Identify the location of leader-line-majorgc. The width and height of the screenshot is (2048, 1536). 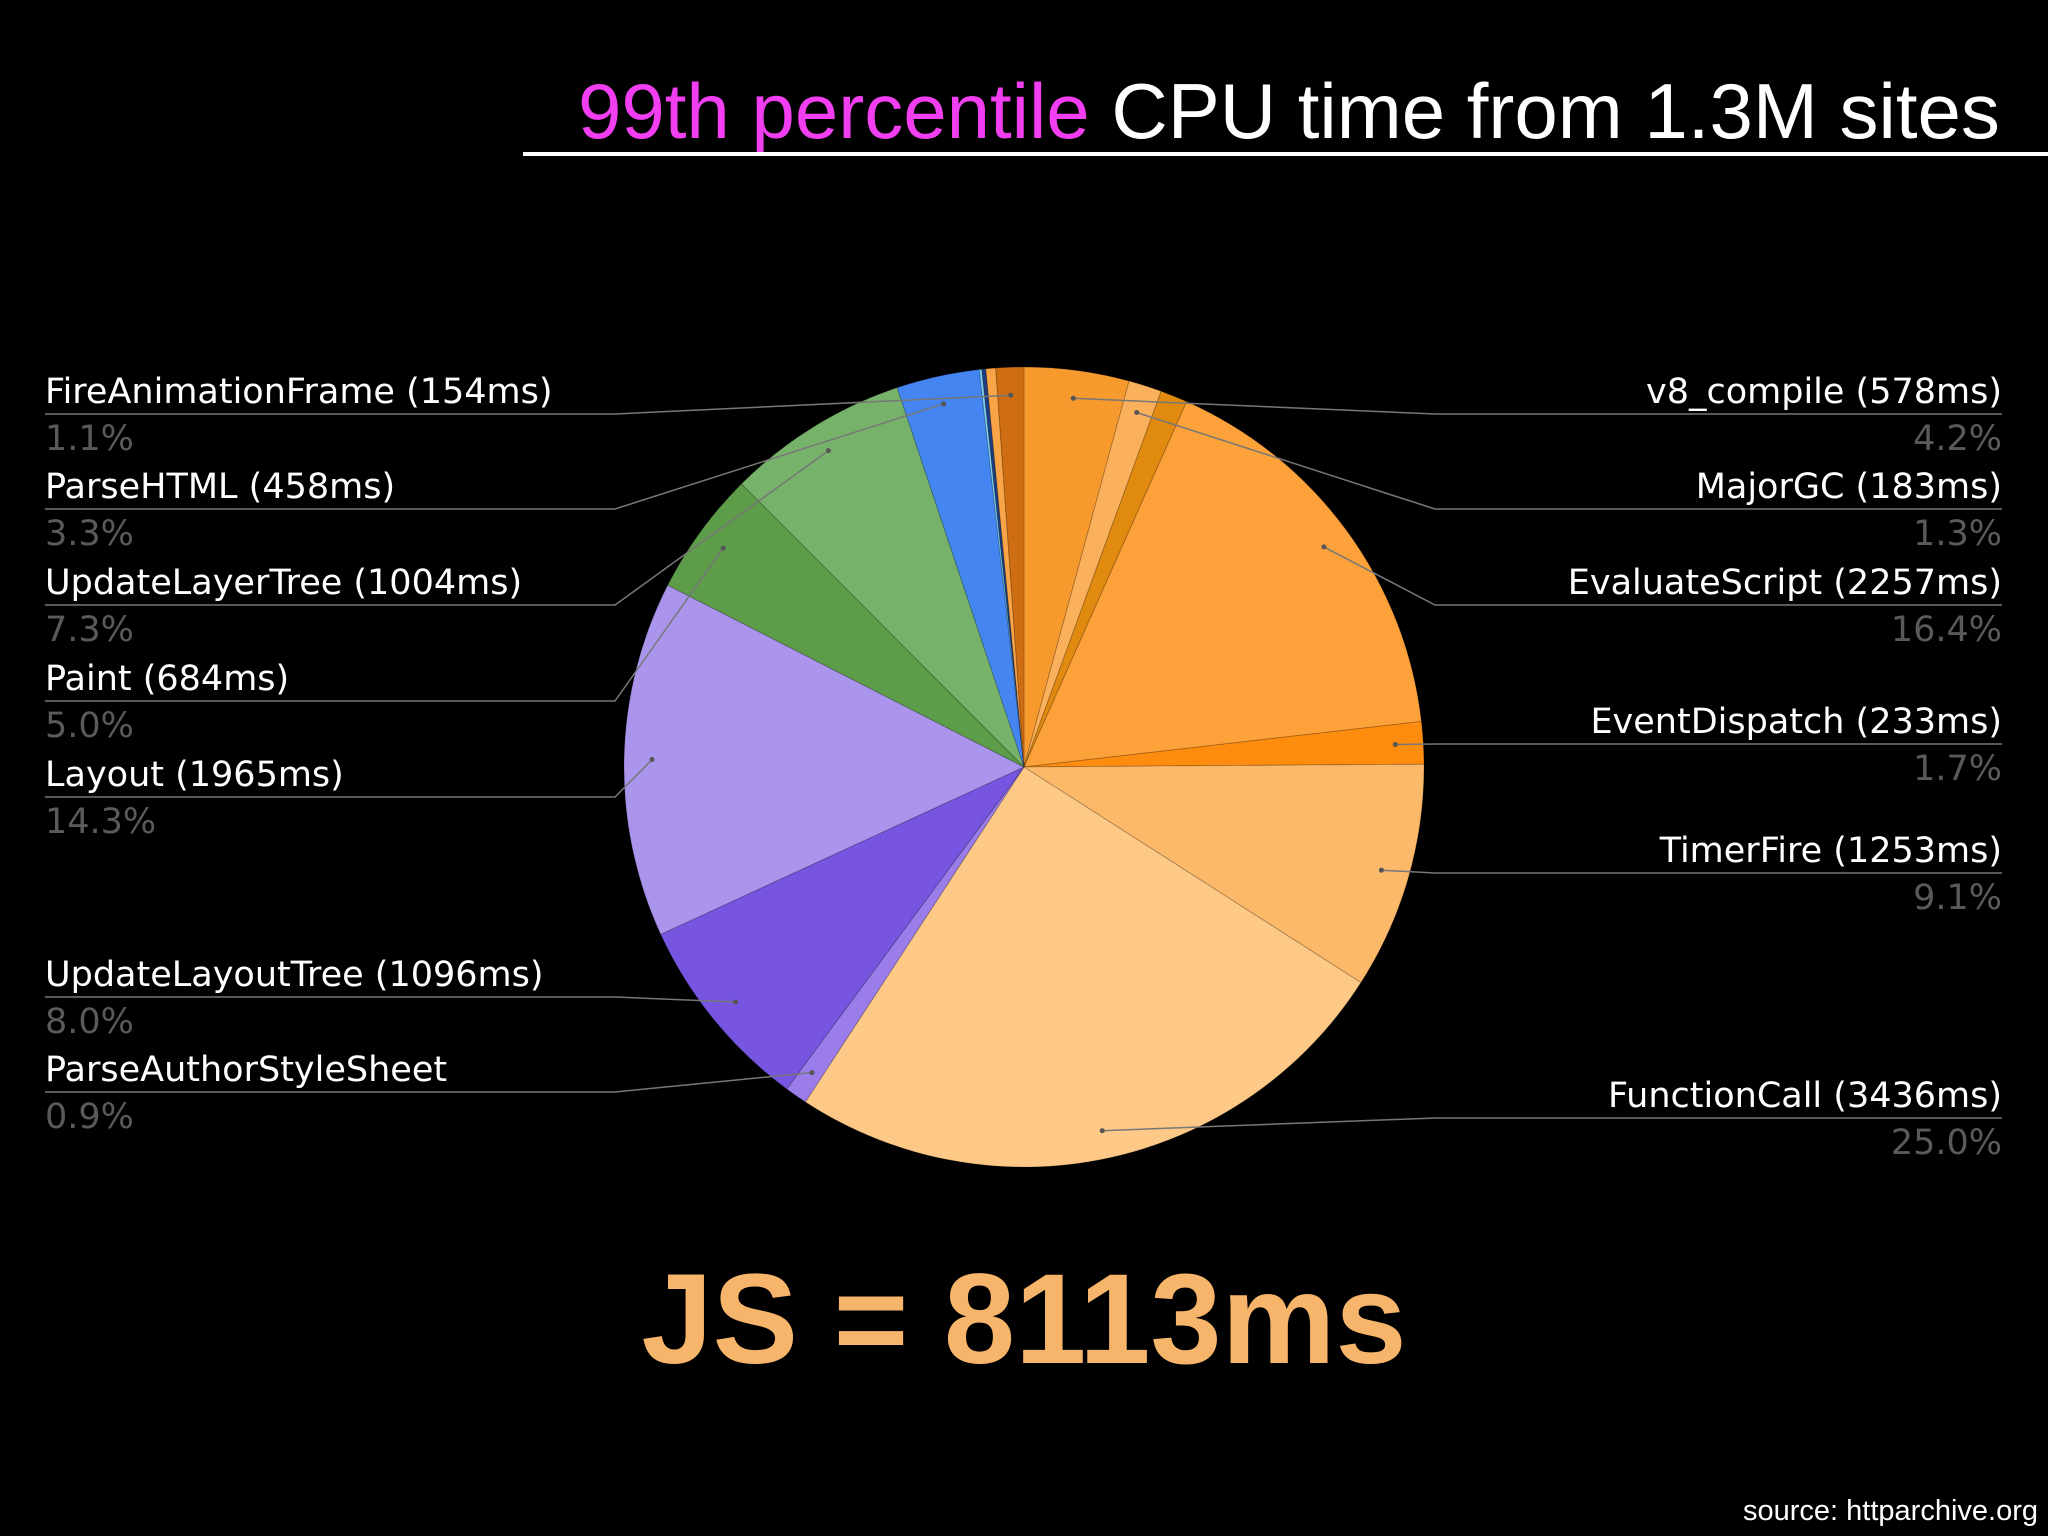
(1569, 460).